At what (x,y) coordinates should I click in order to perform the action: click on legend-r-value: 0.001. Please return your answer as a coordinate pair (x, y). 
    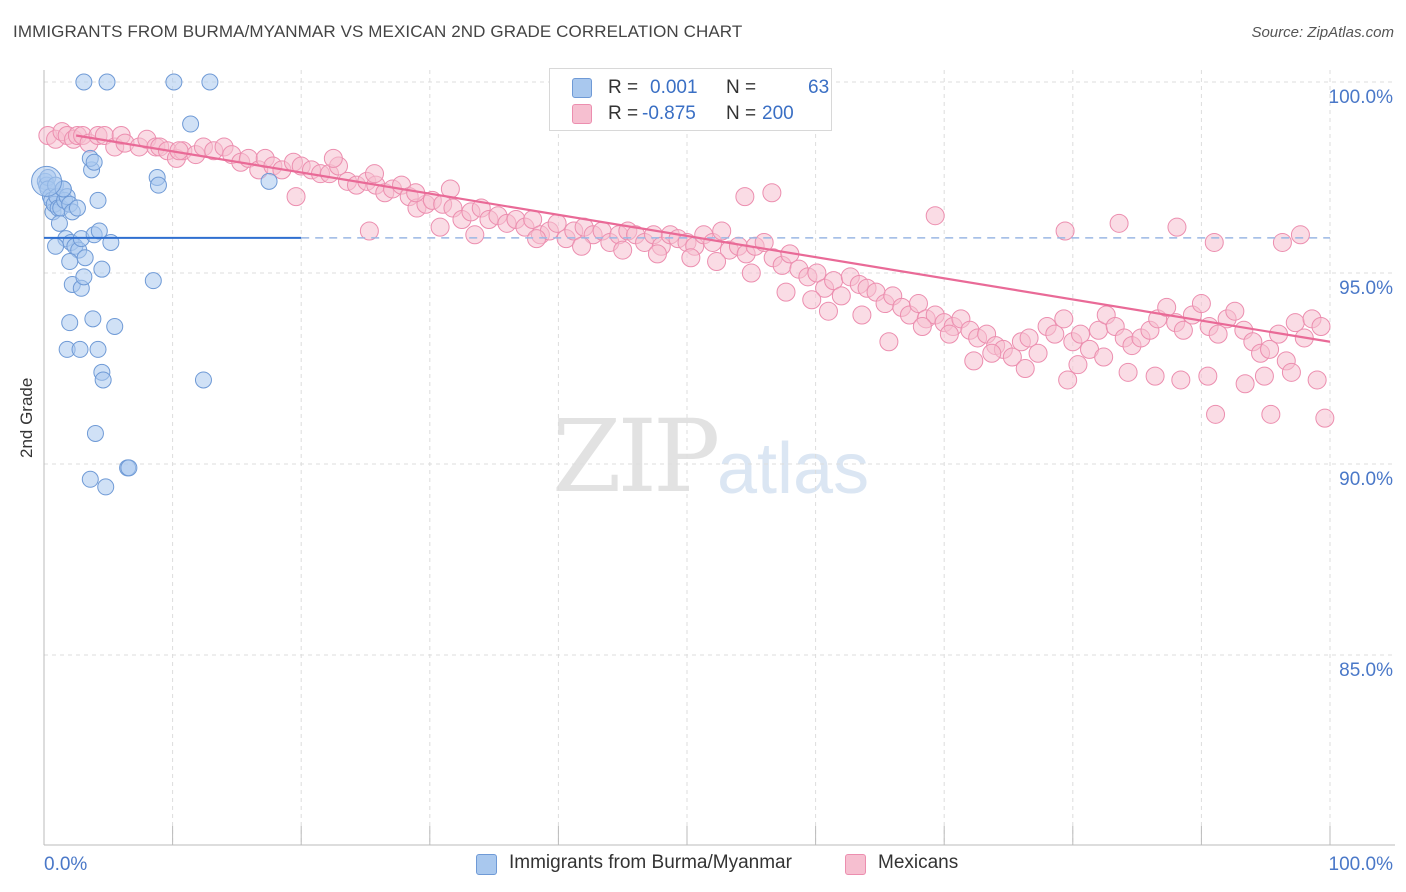
    Looking at the image, I should click on (674, 87).